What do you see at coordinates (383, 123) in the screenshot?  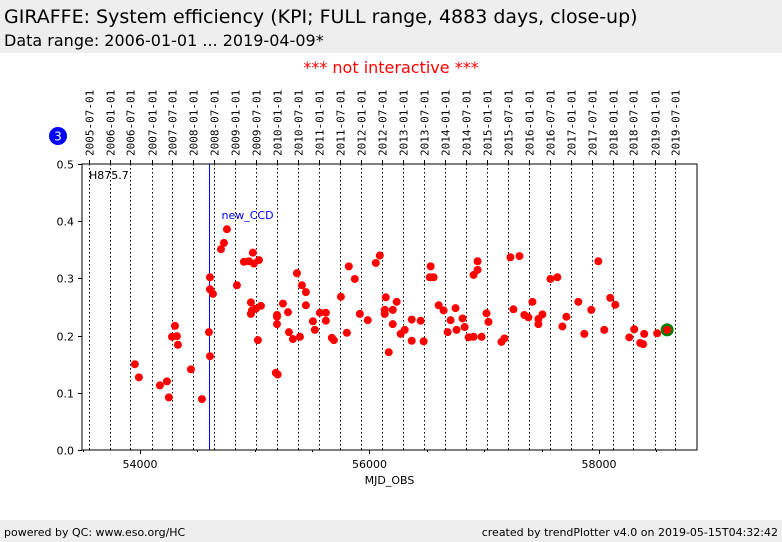 I see `date-tick-label: 2012-07-01` at bounding box center [383, 123].